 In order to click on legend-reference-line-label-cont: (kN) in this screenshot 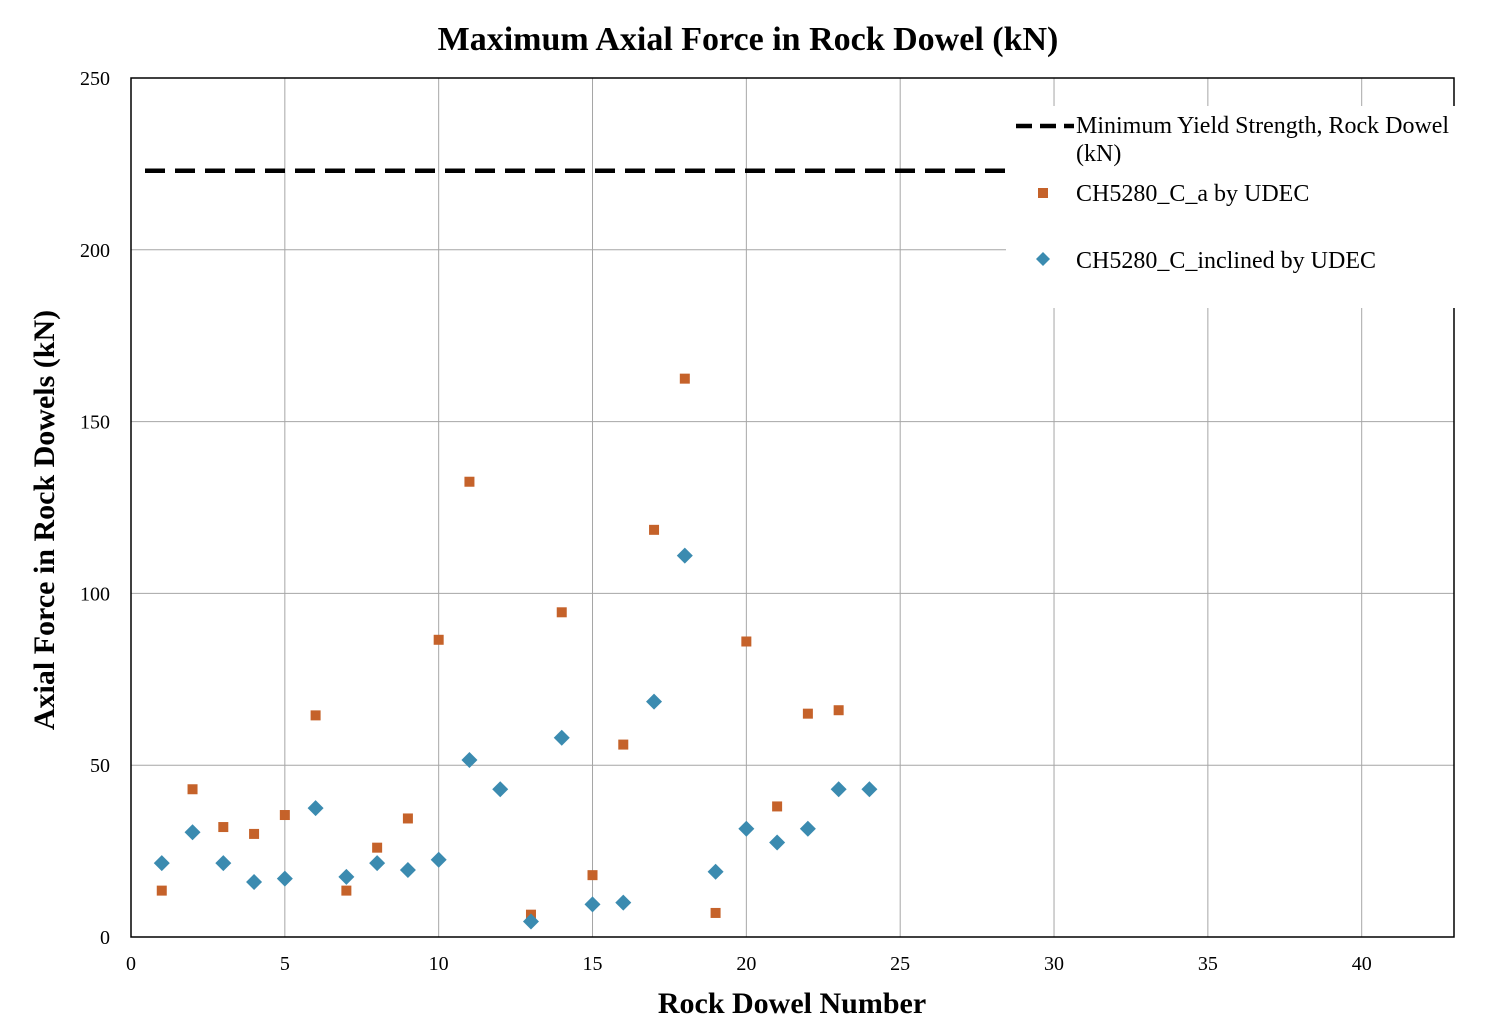, I will do `click(1098, 154)`.